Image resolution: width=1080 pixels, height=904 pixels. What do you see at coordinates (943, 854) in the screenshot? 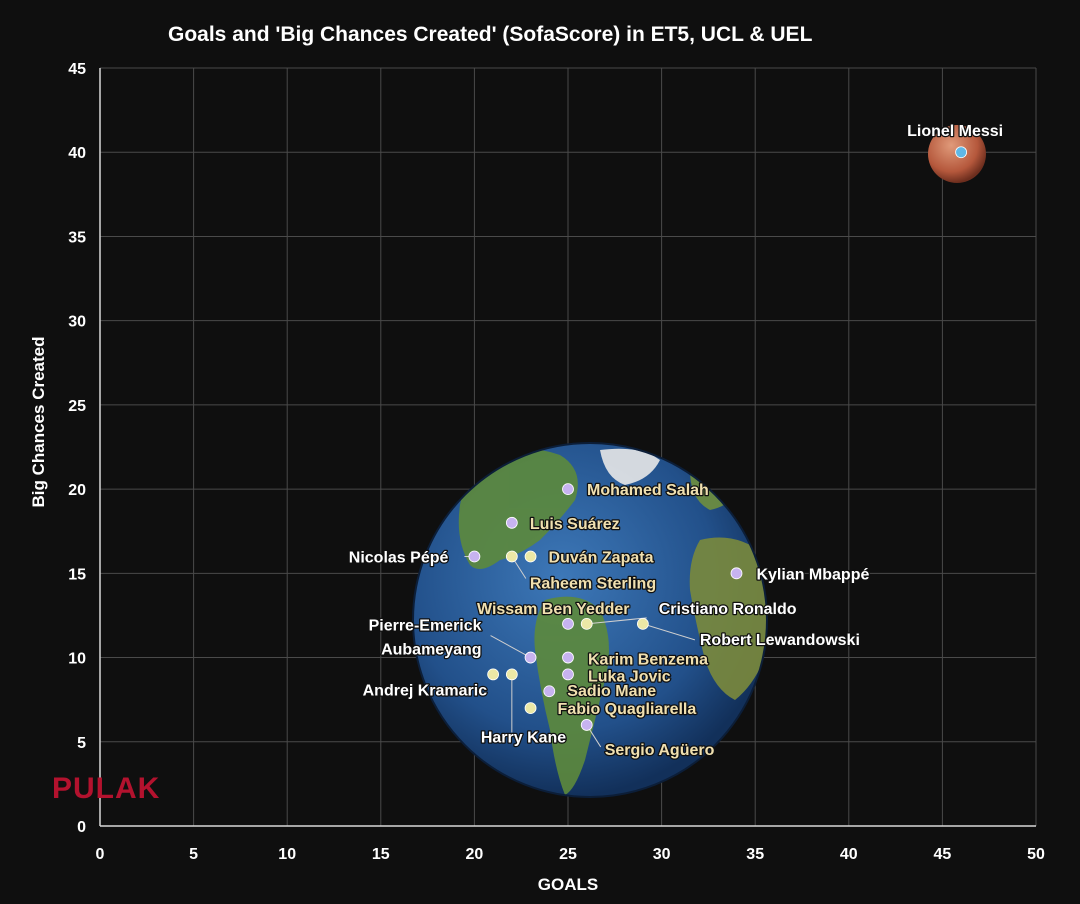
I see `x-tick-label: 45` at bounding box center [943, 854].